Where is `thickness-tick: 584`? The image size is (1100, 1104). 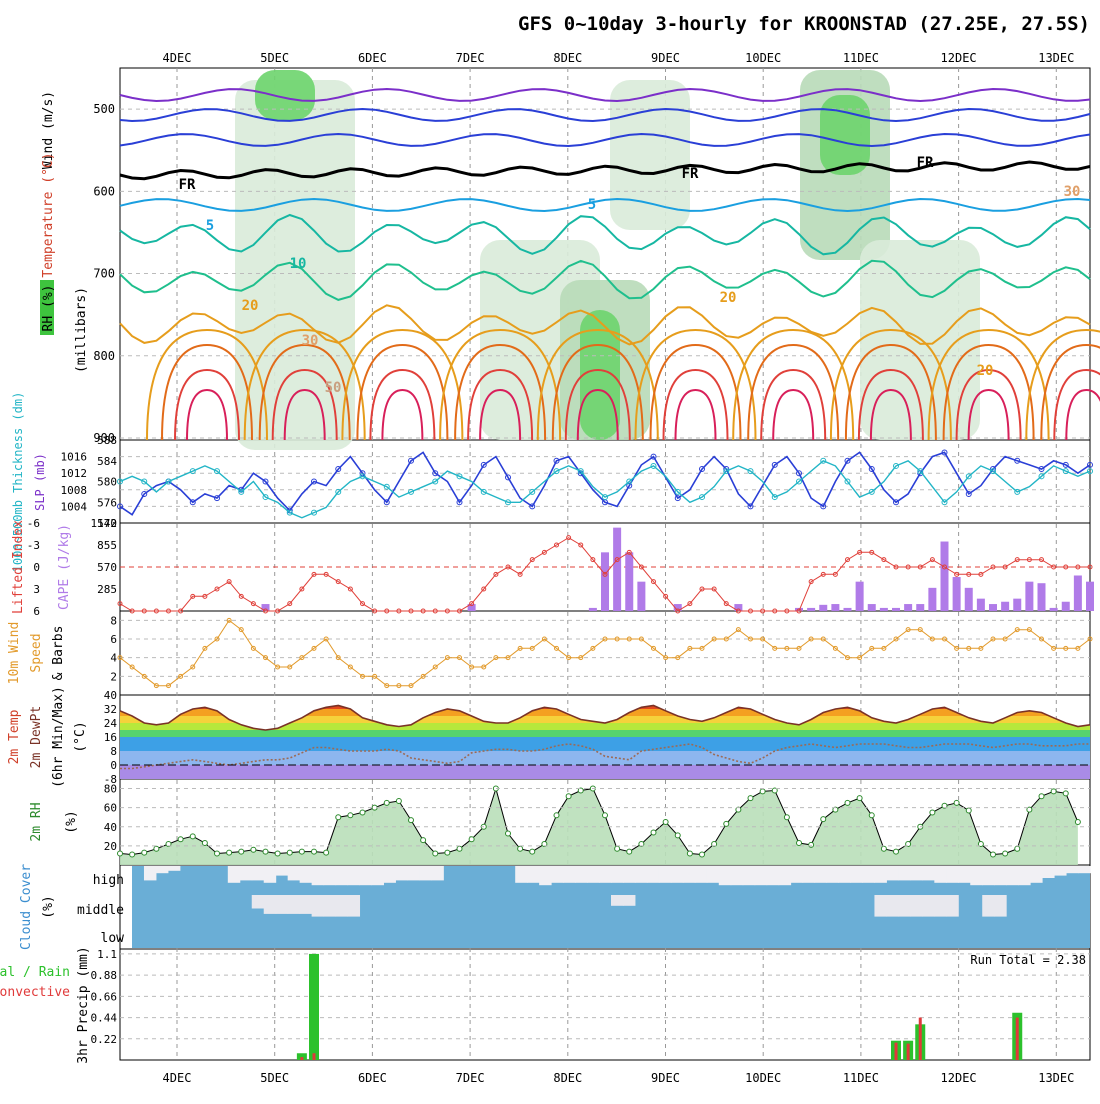
thickness-tick: 584 is located at coordinates (107, 461).